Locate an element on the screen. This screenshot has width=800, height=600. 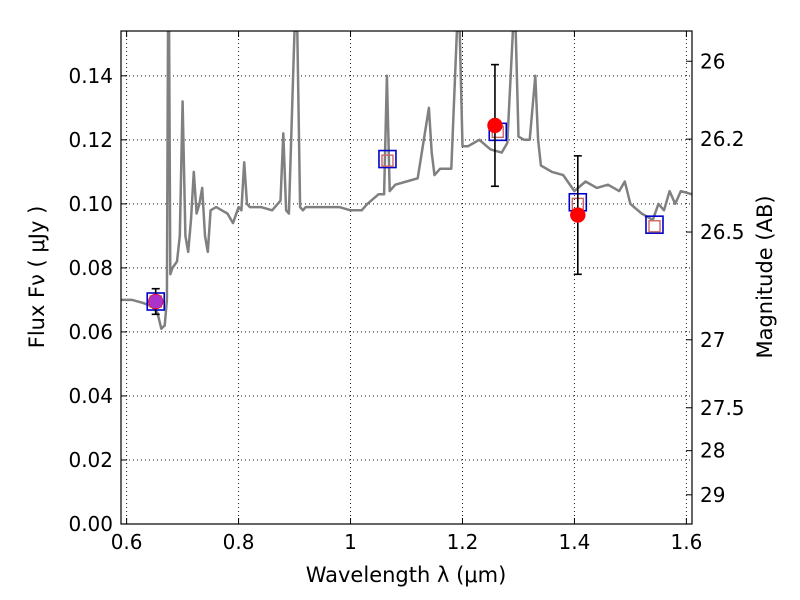
right-tick-label: 27.5 is located at coordinates (722, 408).